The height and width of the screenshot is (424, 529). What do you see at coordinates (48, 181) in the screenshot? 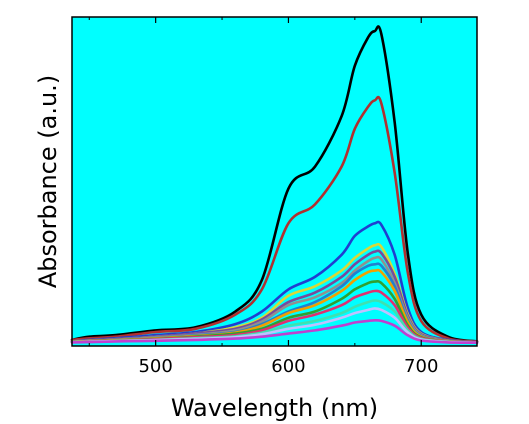
I see `y-axis-title: Absorbance (a.u.)` at bounding box center [48, 181].